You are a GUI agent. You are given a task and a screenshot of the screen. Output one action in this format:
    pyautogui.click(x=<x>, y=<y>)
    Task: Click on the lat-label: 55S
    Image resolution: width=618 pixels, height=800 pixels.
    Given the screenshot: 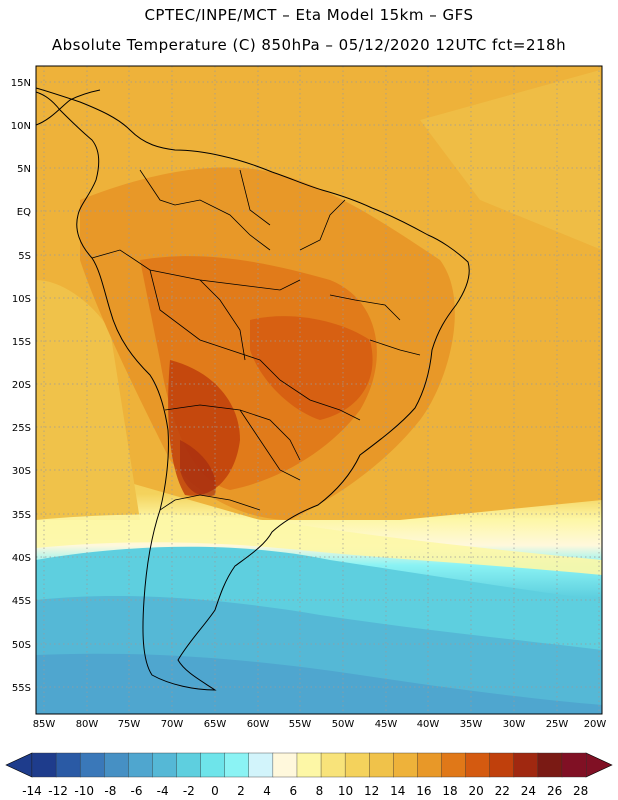 What is the action you would take?
    pyautogui.click(x=21, y=688)
    